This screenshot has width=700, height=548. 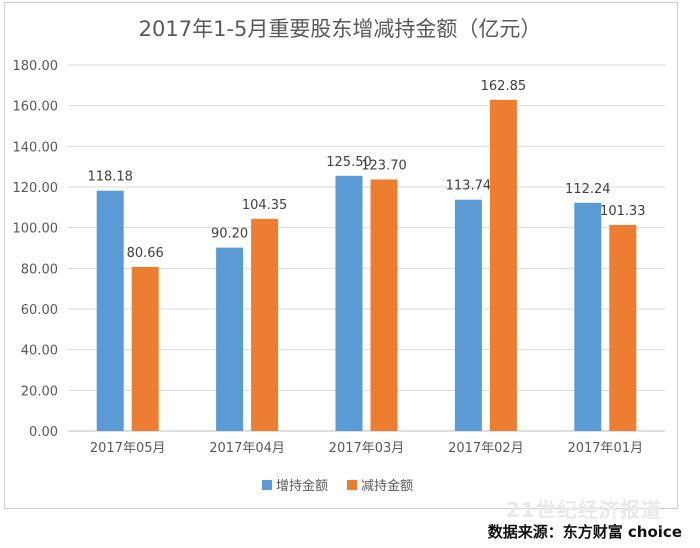 What do you see at coordinates (340, 29) in the screenshot?
I see `chart-title: 2017年1-5月重要股东增减持金额（亿元）` at bounding box center [340, 29].